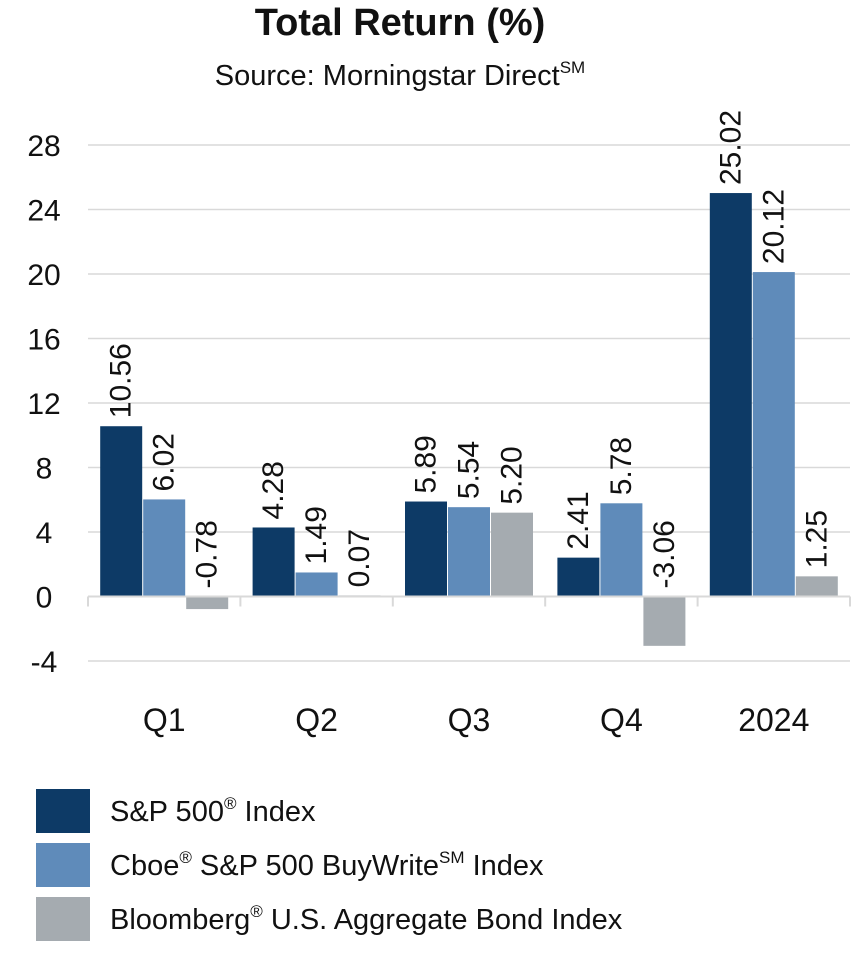  Describe the element at coordinates (43, 340) in the screenshot. I see `y-tick-label: 16` at that location.